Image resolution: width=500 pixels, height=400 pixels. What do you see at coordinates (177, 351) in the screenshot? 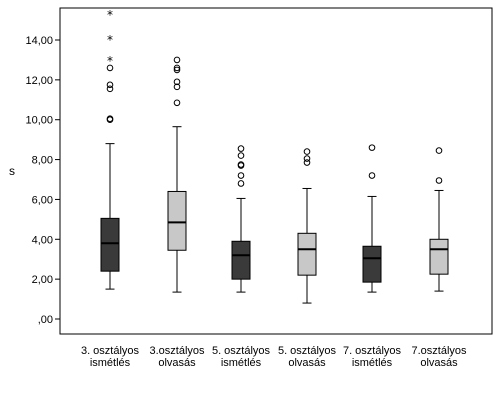
I see `x-category-label: 3.osztályos` at bounding box center [177, 351].